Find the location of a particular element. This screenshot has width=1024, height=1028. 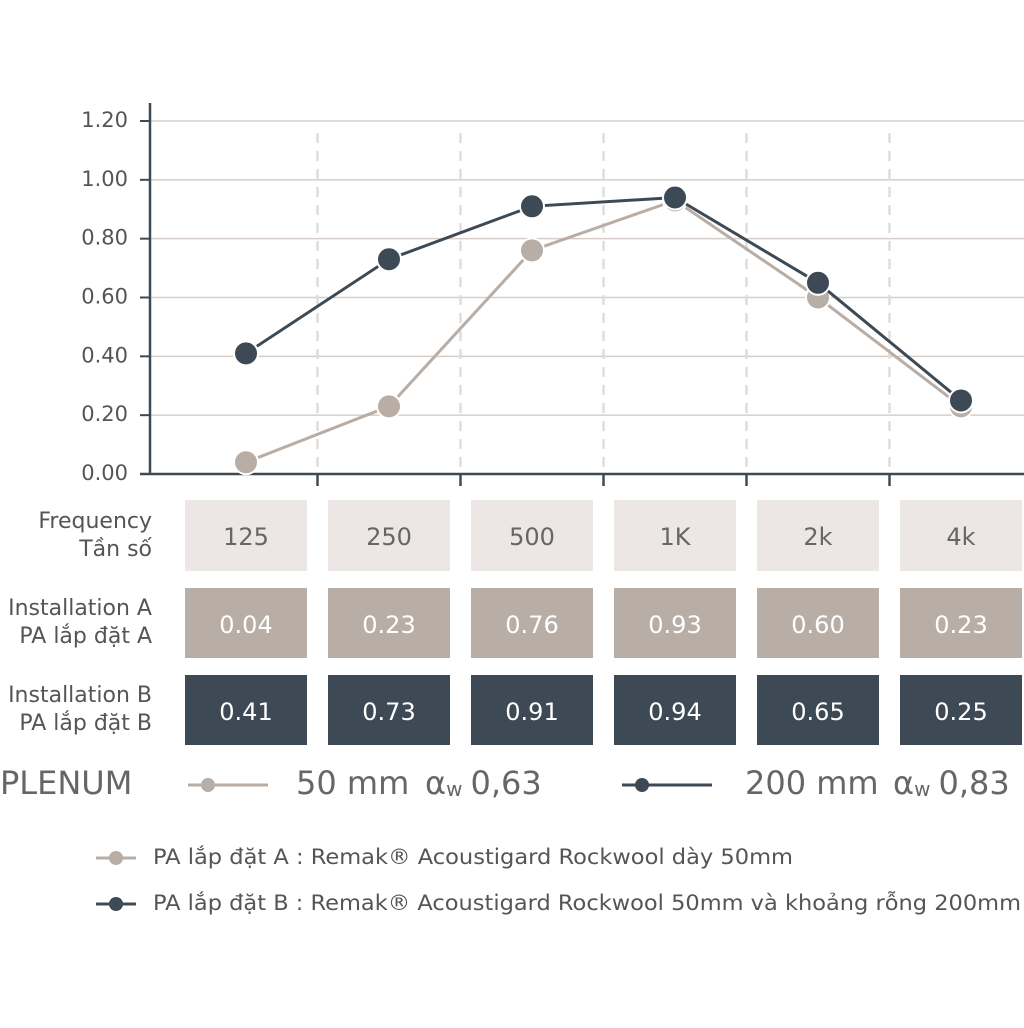

plenum-thickness: 200 mm is located at coordinates (812, 783).